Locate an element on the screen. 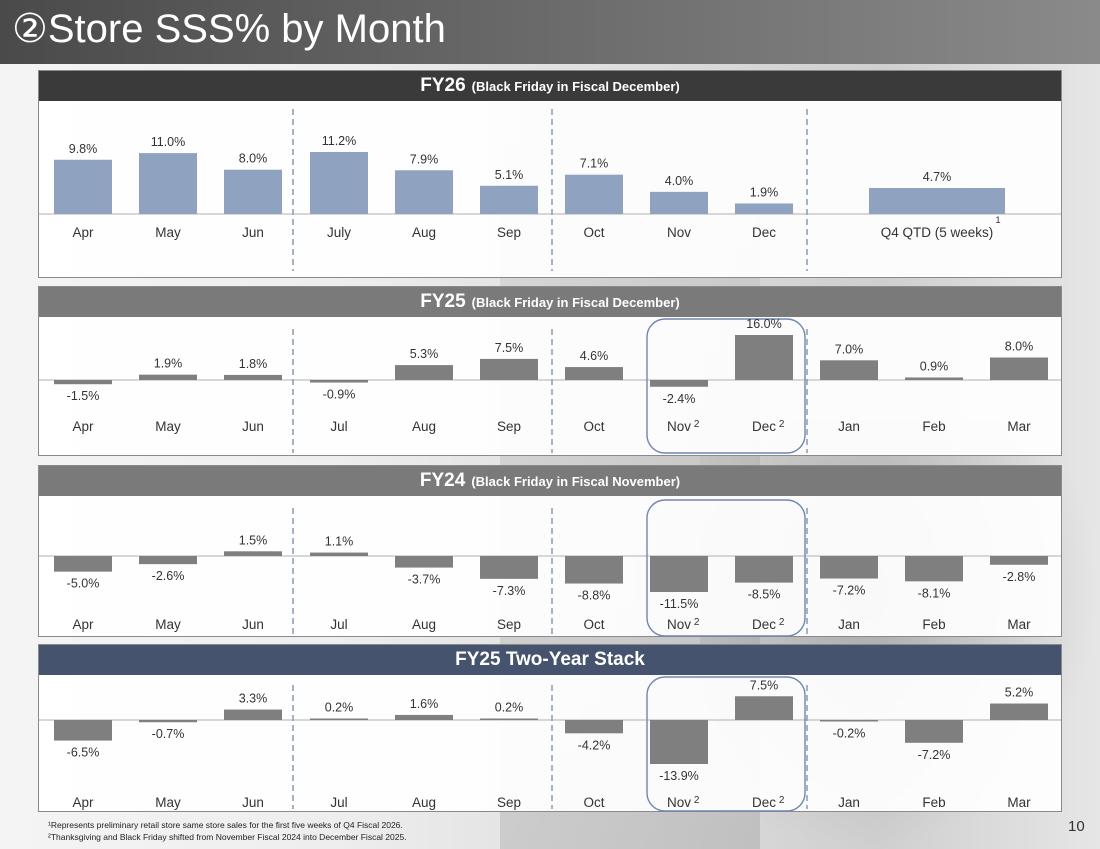  fy25-value-label: -0.9% is located at coordinates (339, 395).